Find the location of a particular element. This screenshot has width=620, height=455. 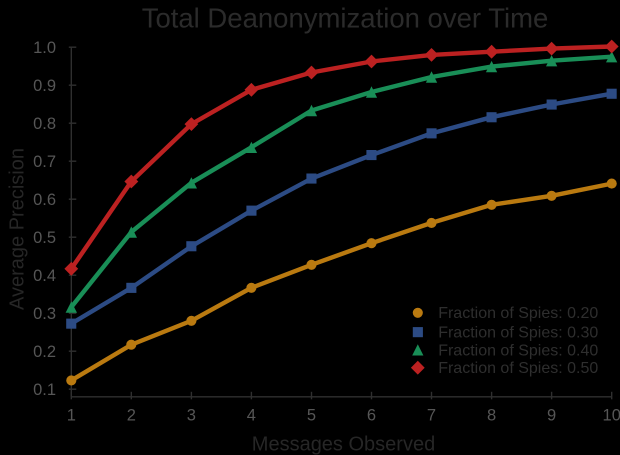

svg-text: 9 is located at coordinates (551, 415).